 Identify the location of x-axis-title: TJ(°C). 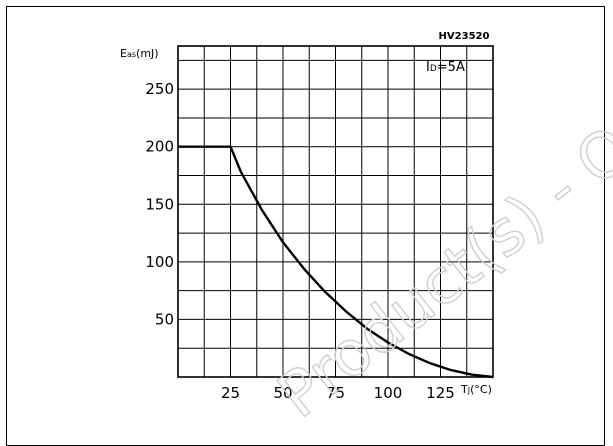
(476, 389).